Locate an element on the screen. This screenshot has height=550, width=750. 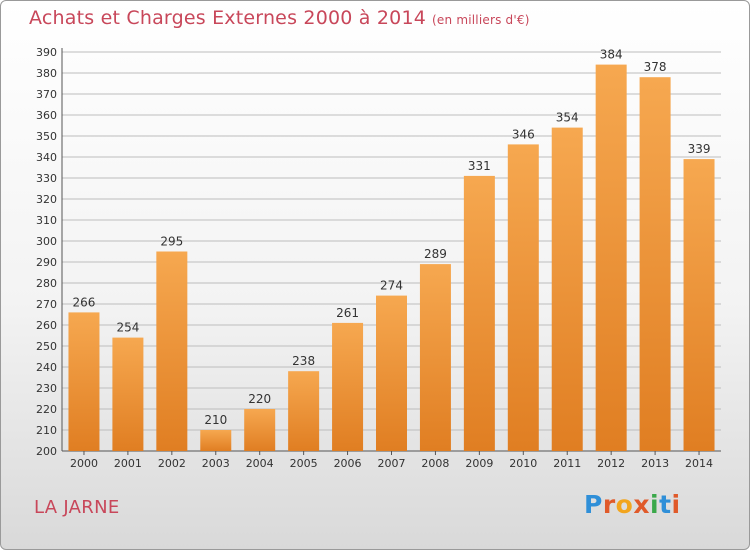
bar-2000 is located at coordinates (84, 381).